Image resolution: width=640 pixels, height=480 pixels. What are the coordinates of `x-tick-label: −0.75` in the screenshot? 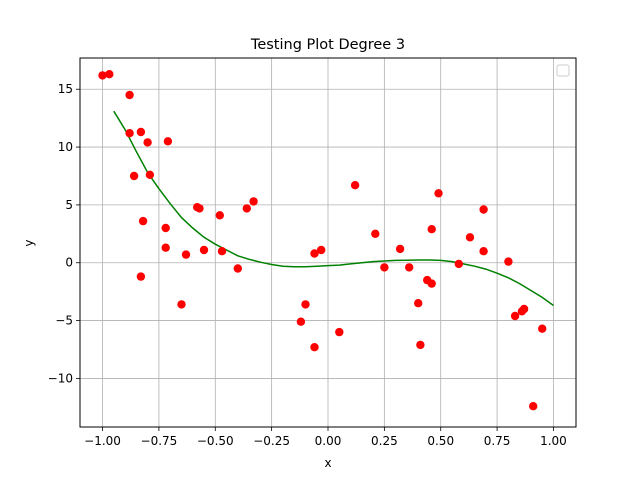 It's located at (159, 441).